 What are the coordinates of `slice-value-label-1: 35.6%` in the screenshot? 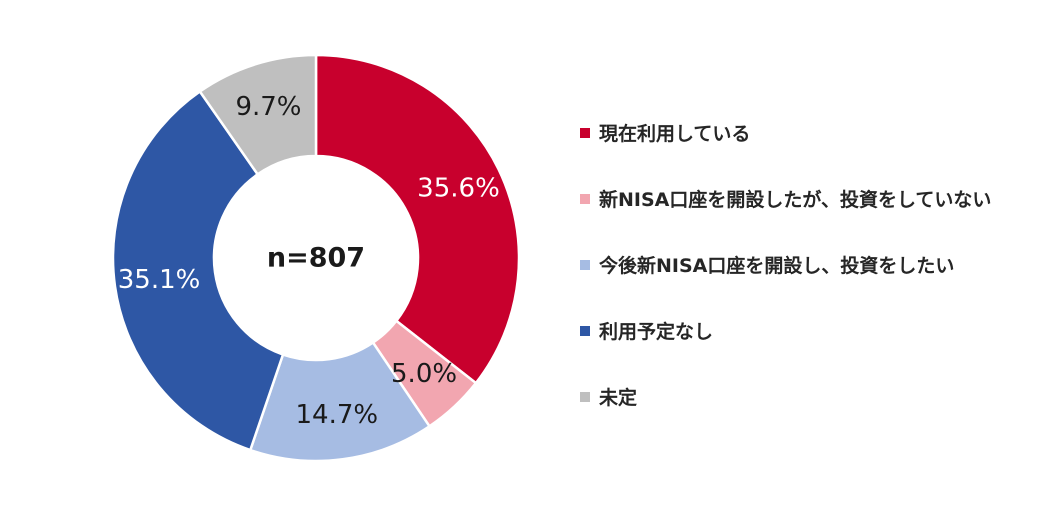 It's located at (458, 189).